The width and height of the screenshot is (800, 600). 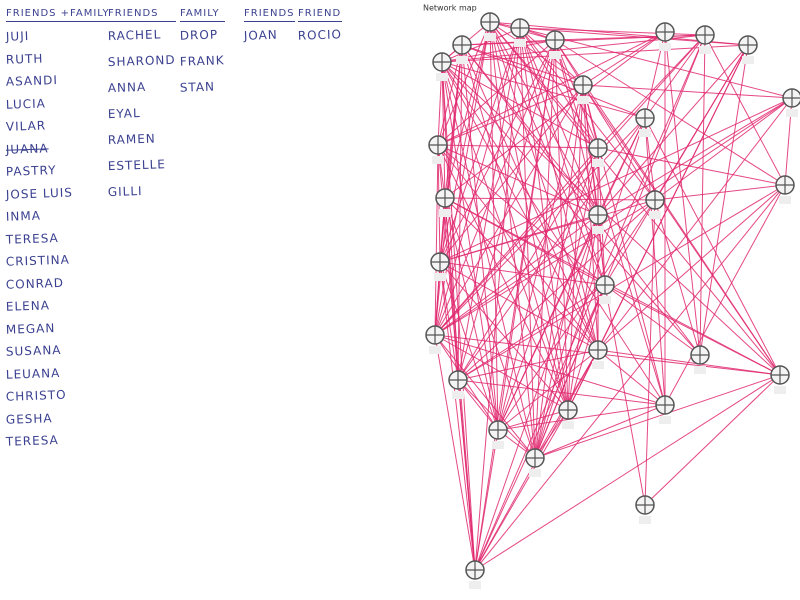 What do you see at coordinates (269, 31) in the screenshot?
I see `list: FRIENDS Joan` at bounding box center [269, 31].